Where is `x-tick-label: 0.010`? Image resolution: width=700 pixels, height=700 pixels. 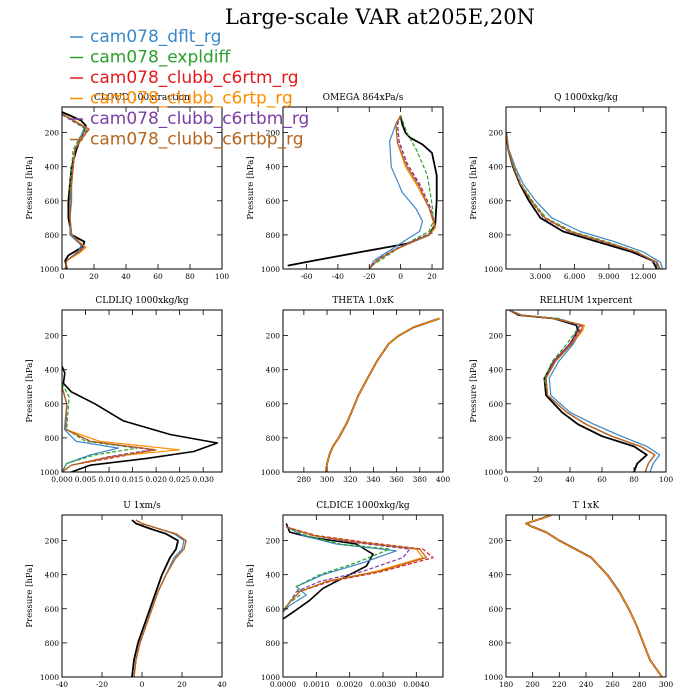 x-tick-label: 0.010 is located at coordinates (109, 479).